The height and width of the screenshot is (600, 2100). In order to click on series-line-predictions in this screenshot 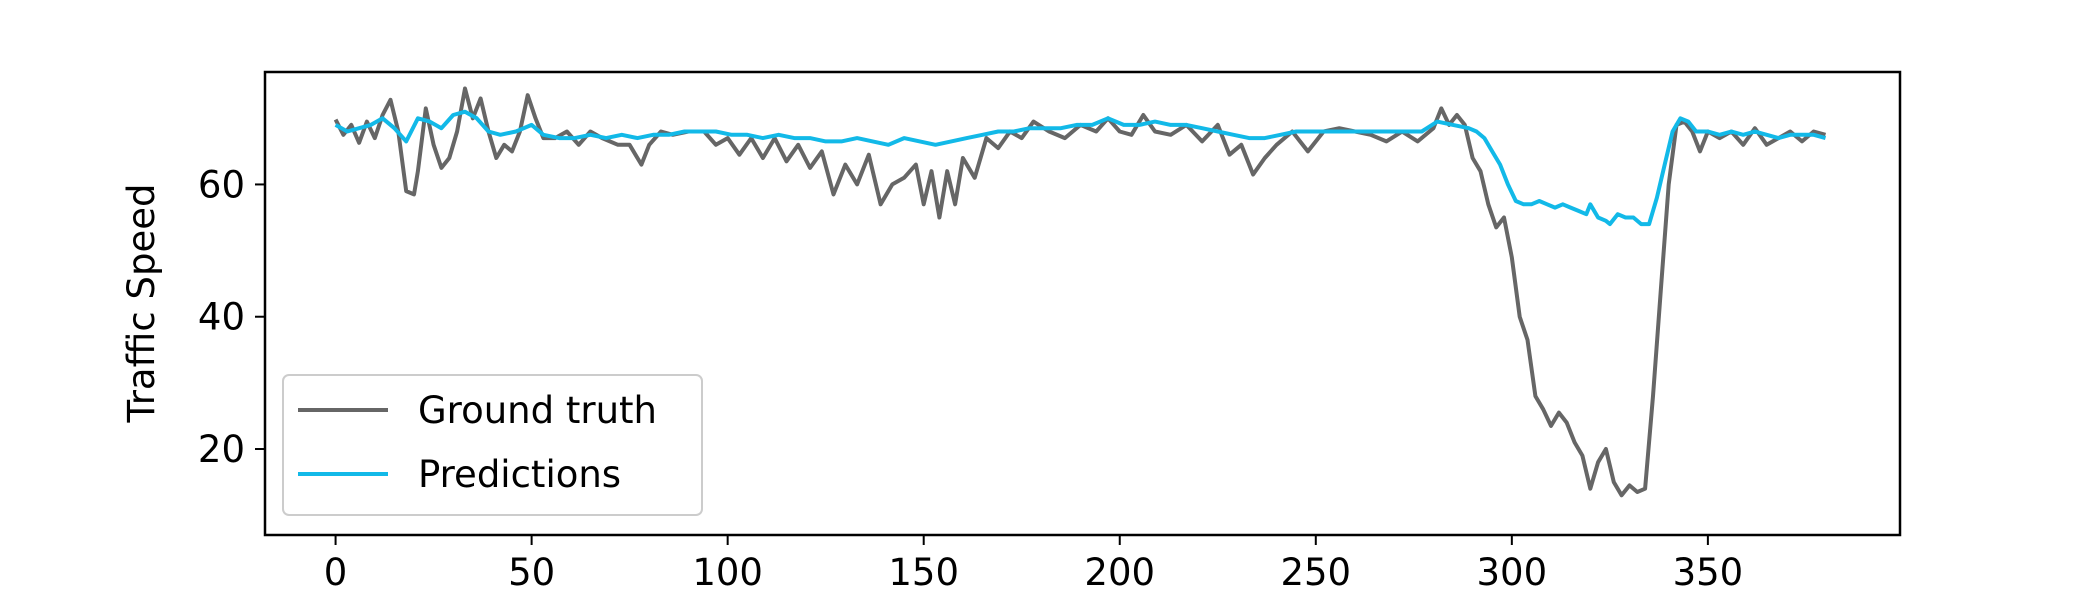, I will do `click(1080, 168)`.